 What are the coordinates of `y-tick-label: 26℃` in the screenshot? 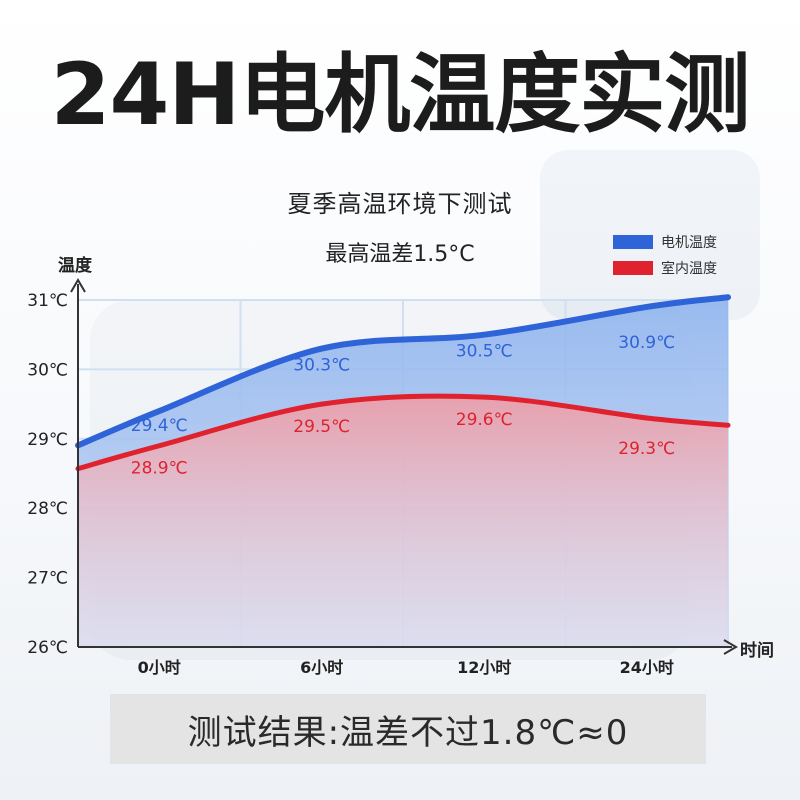 It's located at (47, 648).